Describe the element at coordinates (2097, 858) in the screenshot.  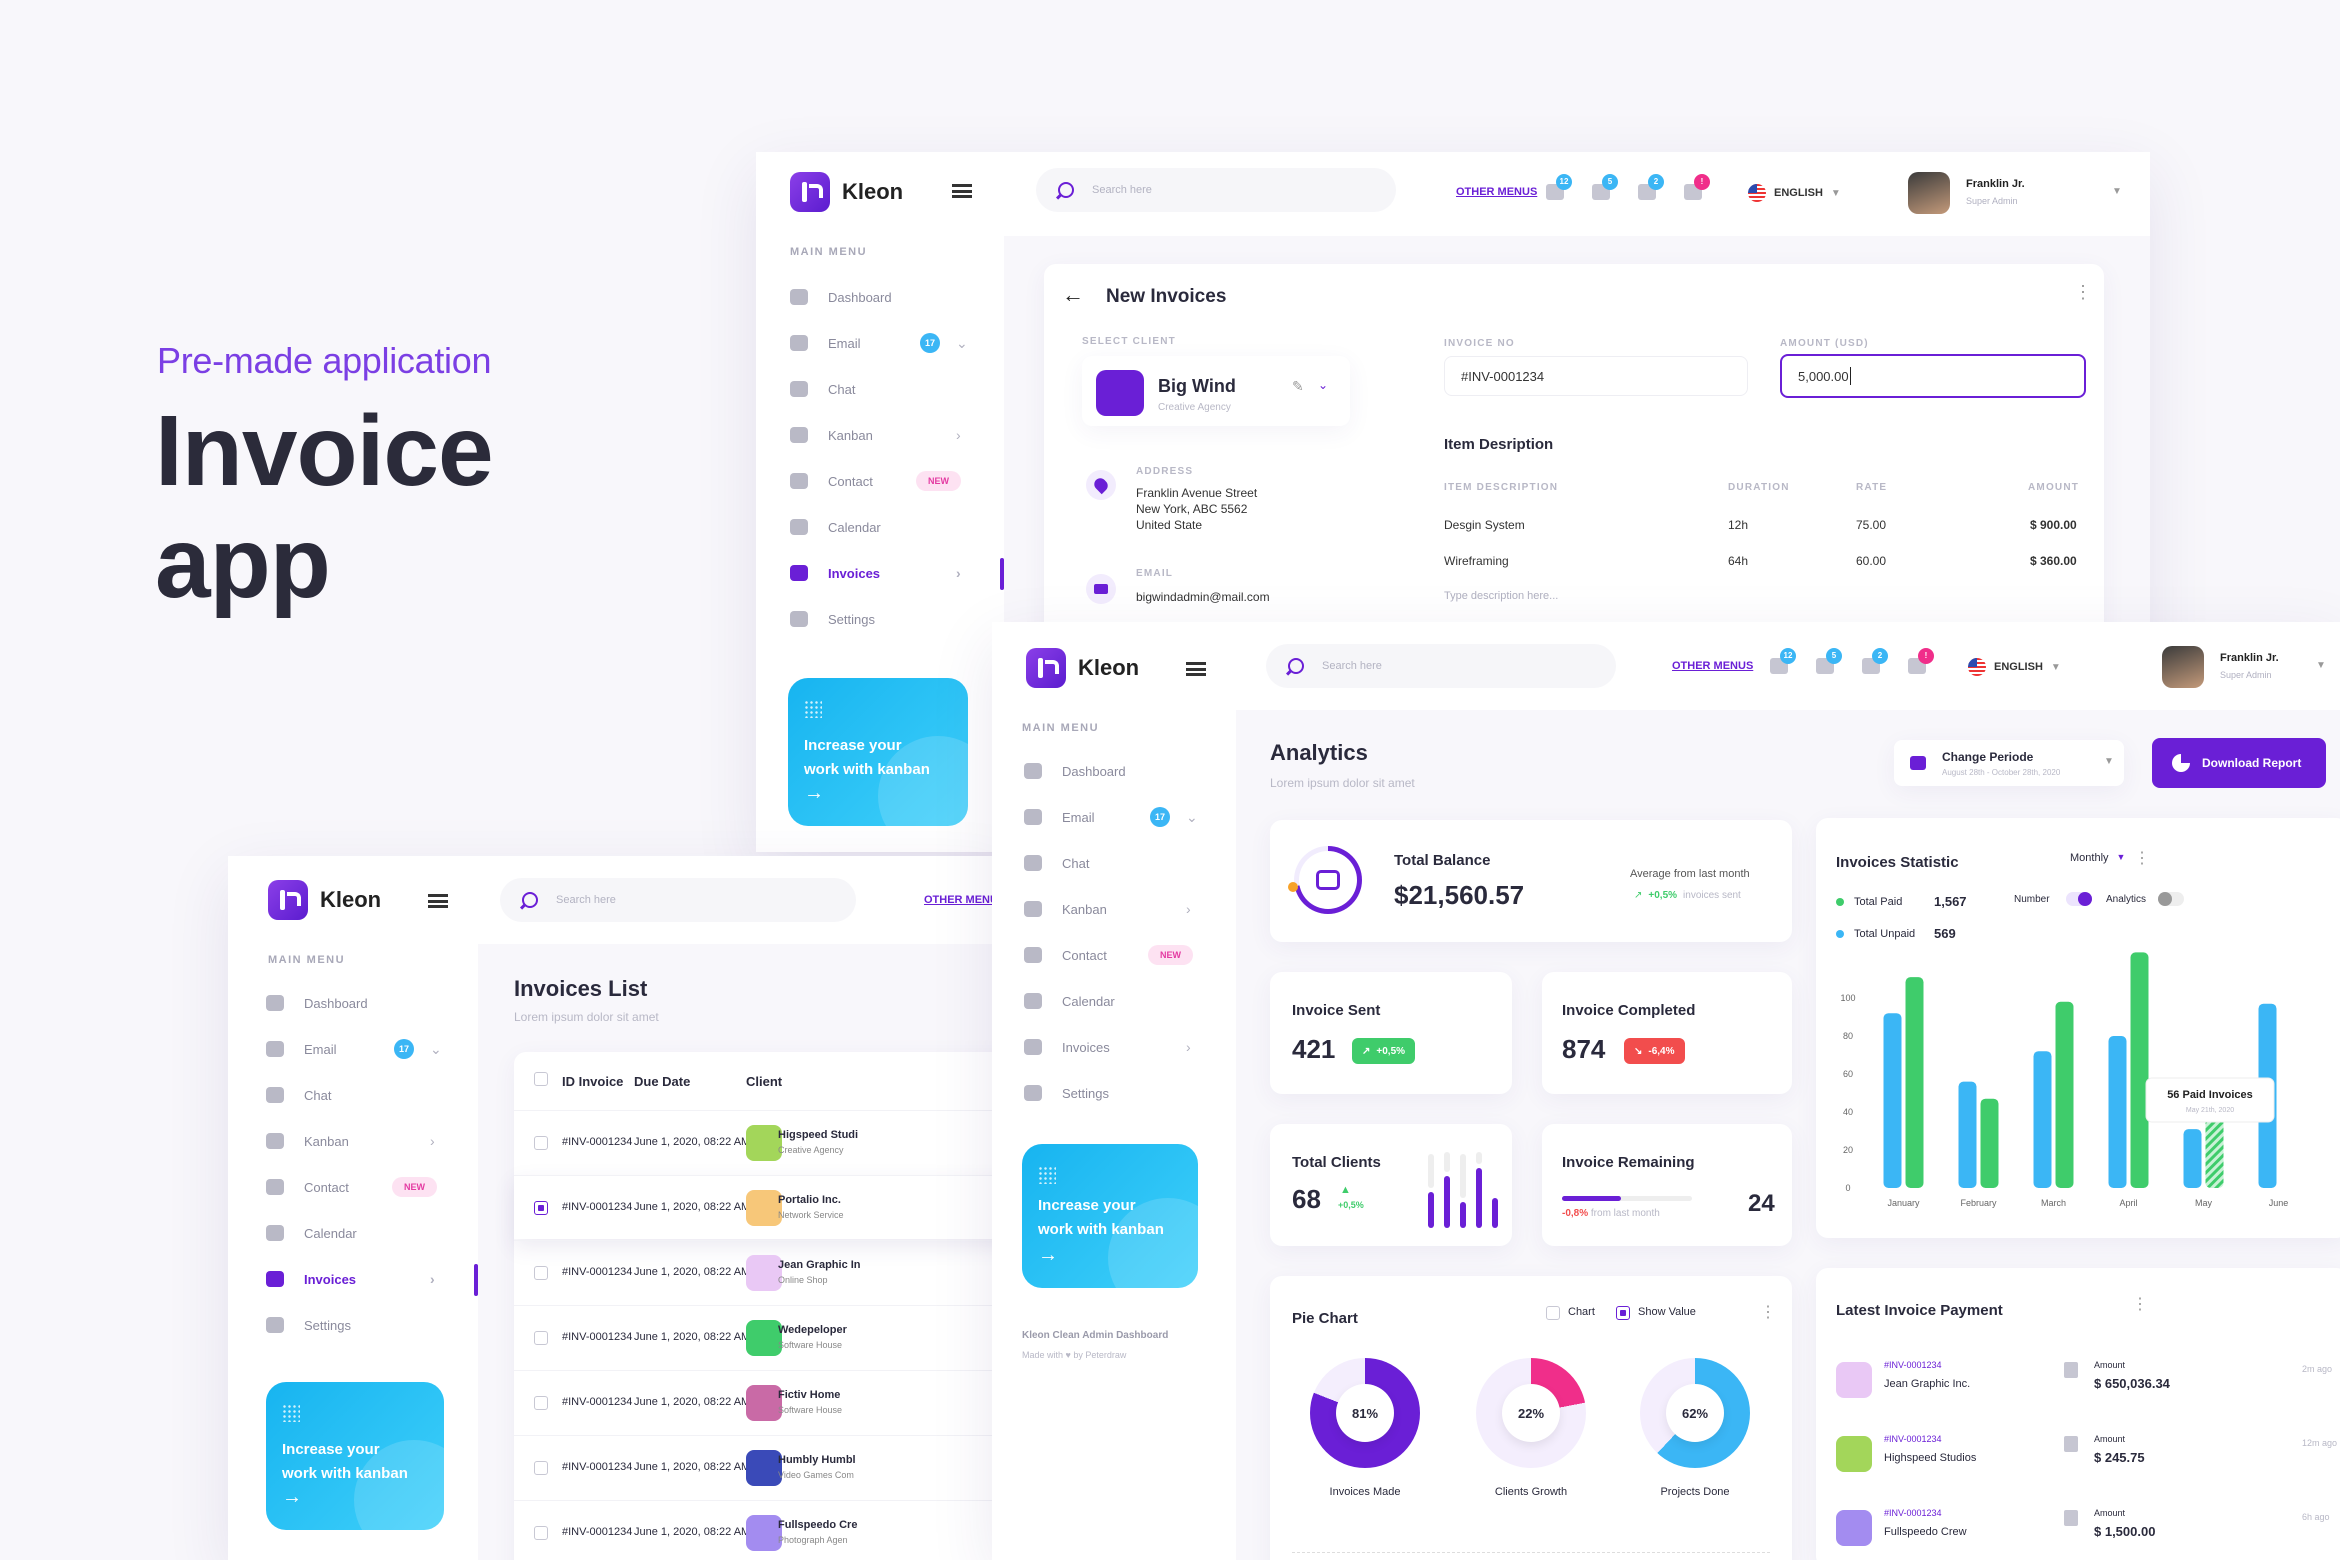
I see `period-dropdown: Monthly ▼` at that location.